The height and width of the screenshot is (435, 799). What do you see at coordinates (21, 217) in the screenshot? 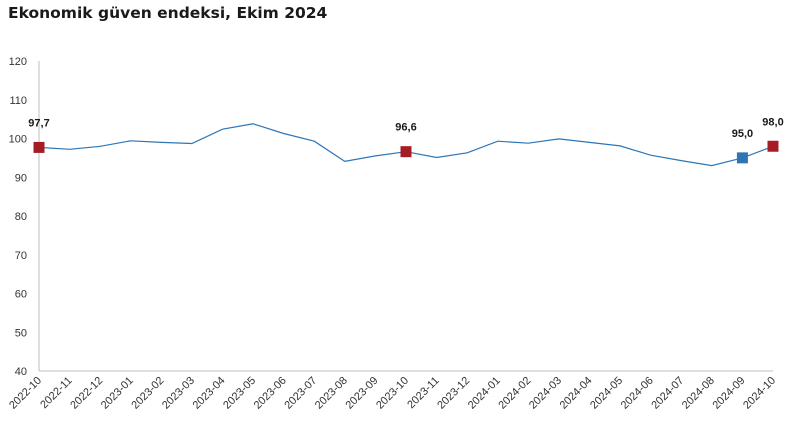
I see `y-tick-label: 80` at bounding box center [21, 217].